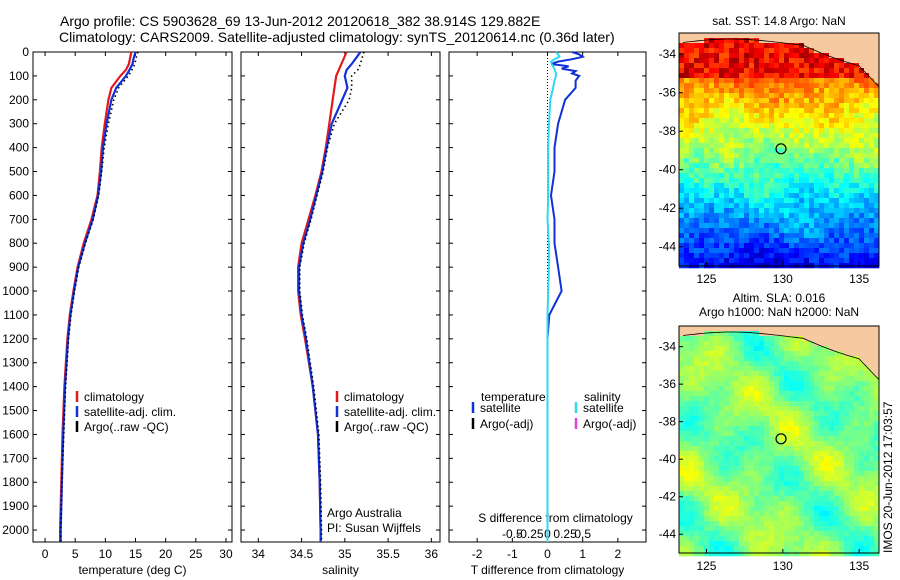 This screenshot has width=900, height=580. I want to click on y-tick-label: 1300, so click(15, 363).